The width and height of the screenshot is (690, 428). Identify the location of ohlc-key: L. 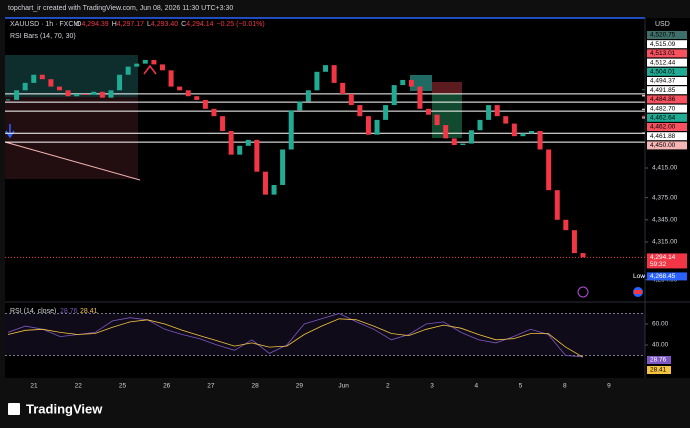
(149, 24).